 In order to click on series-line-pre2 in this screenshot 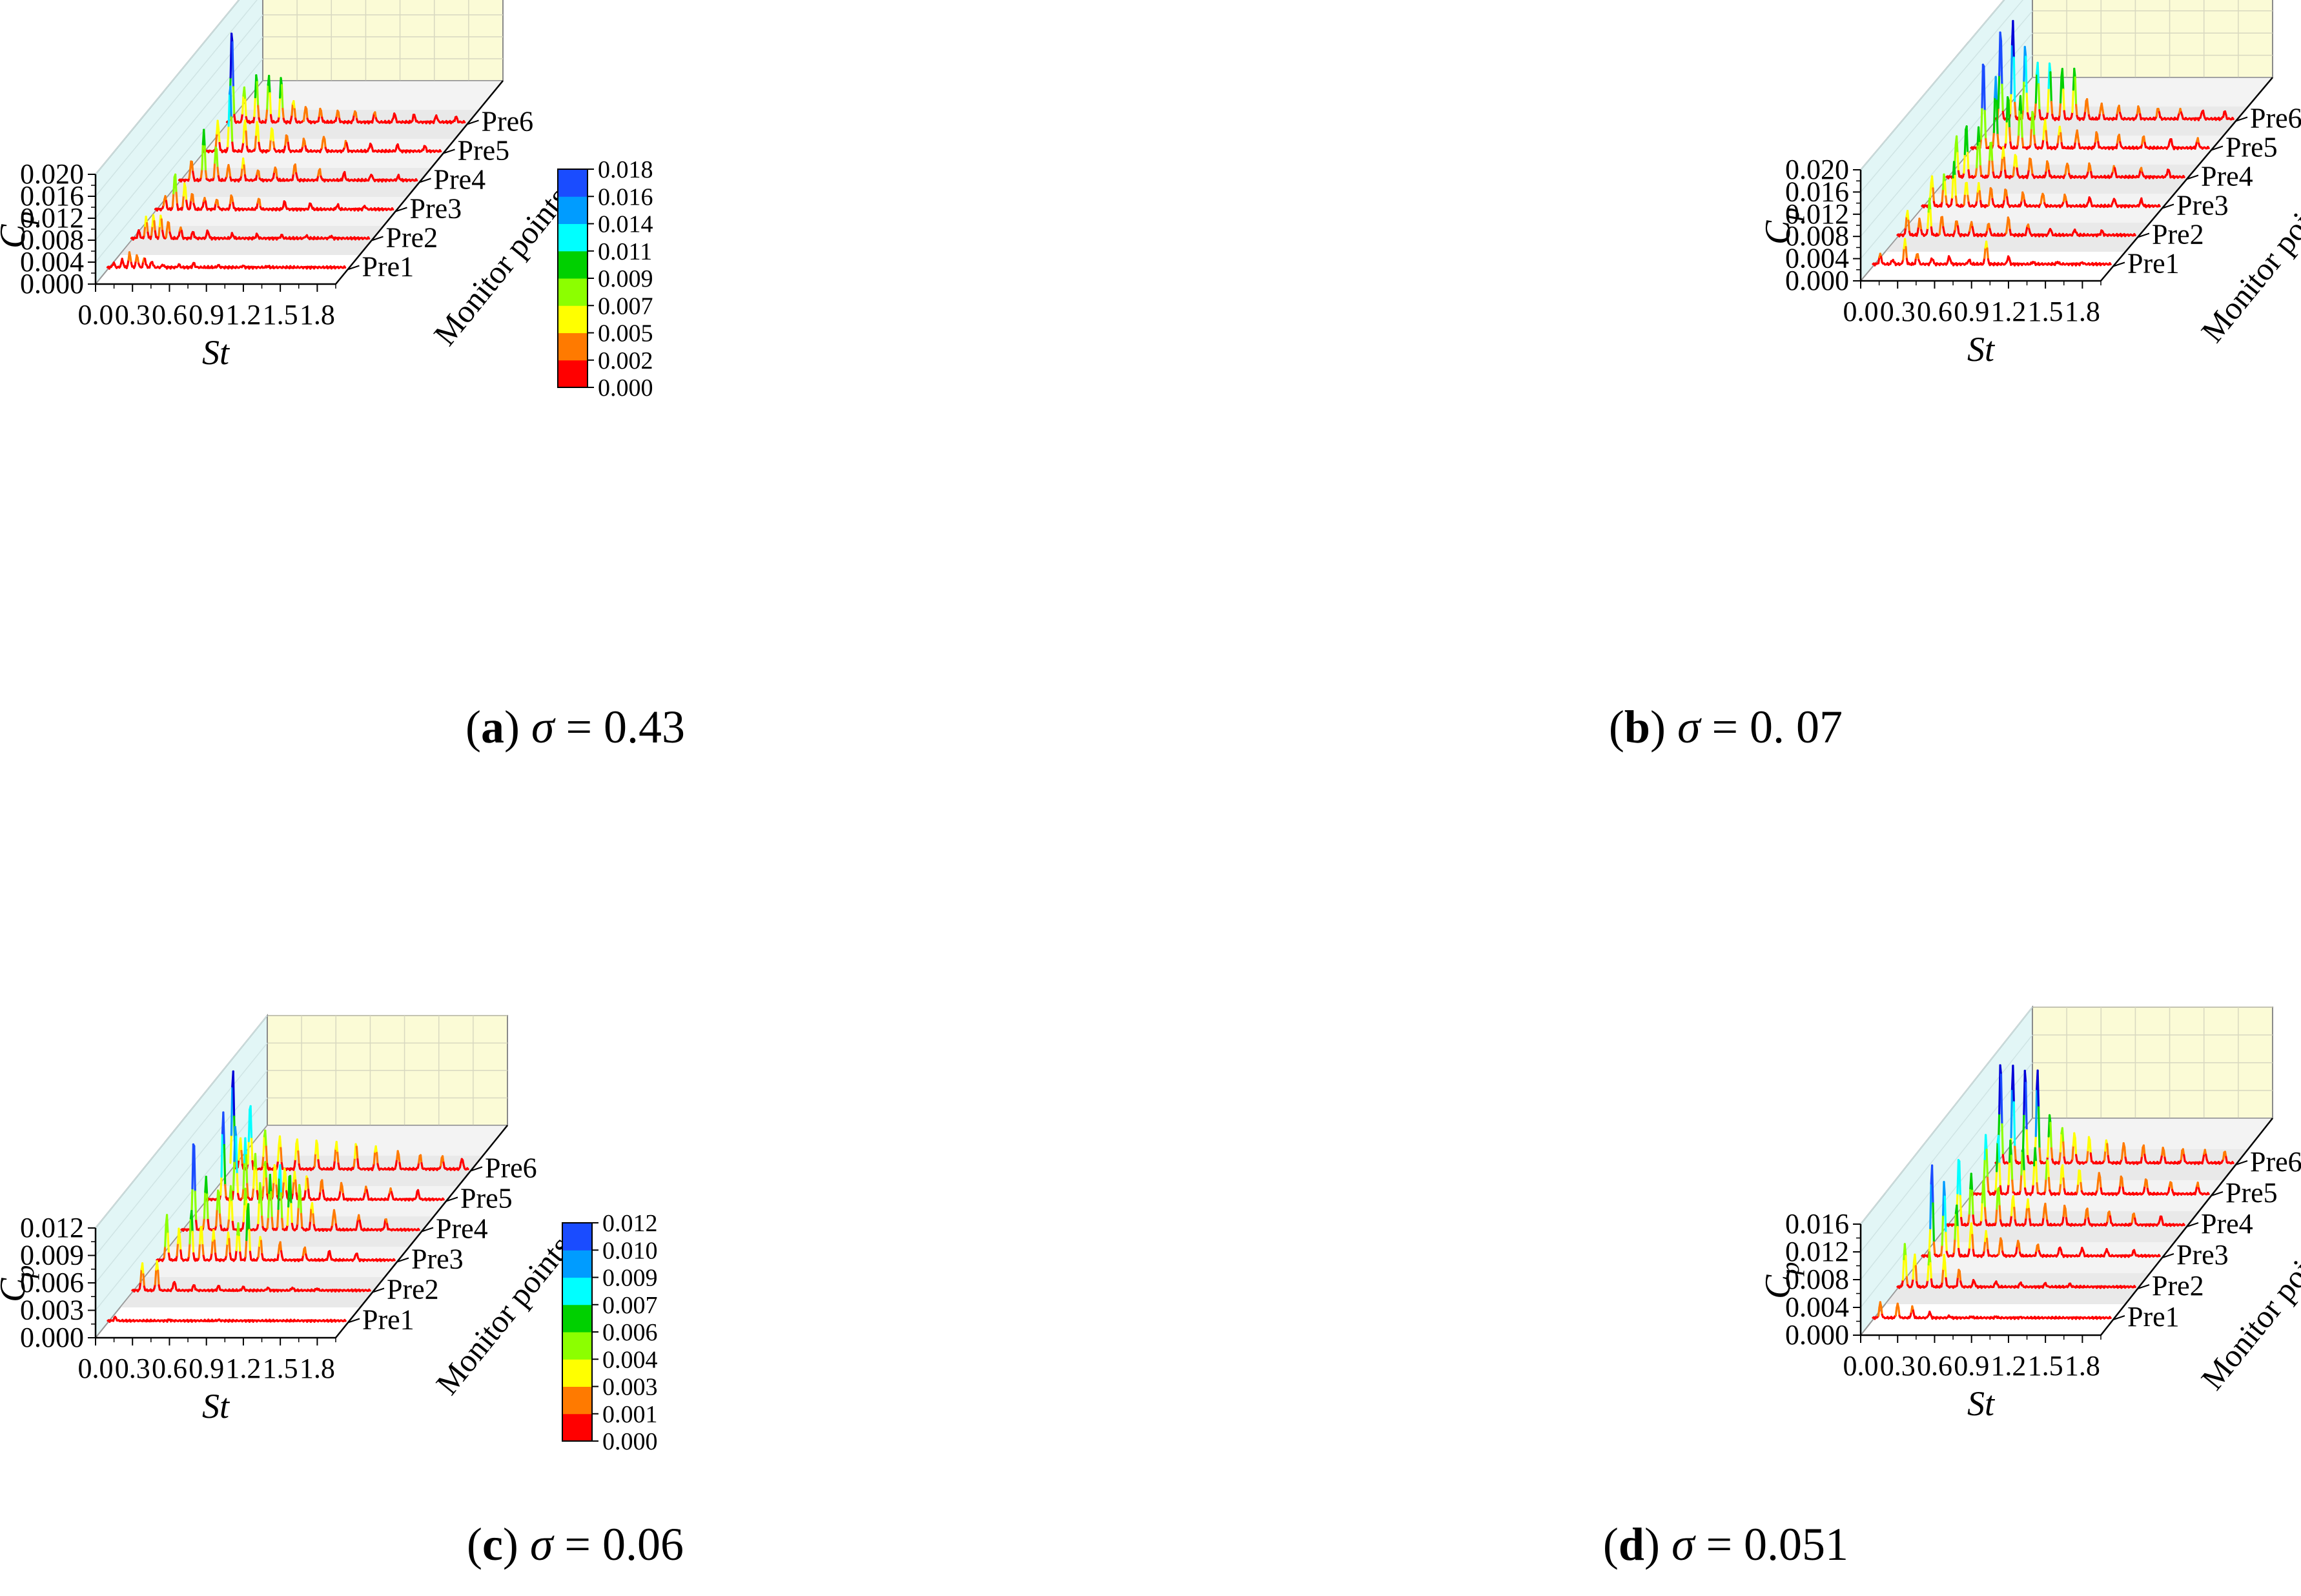, I will do `click(369, 1290)`.